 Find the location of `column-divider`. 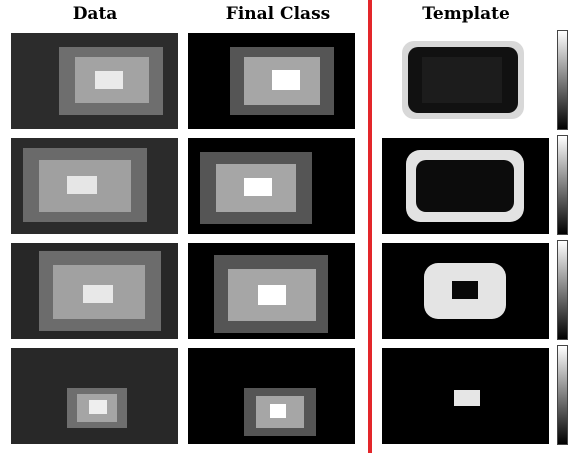

column-divider is located at coordinates (370, 226).